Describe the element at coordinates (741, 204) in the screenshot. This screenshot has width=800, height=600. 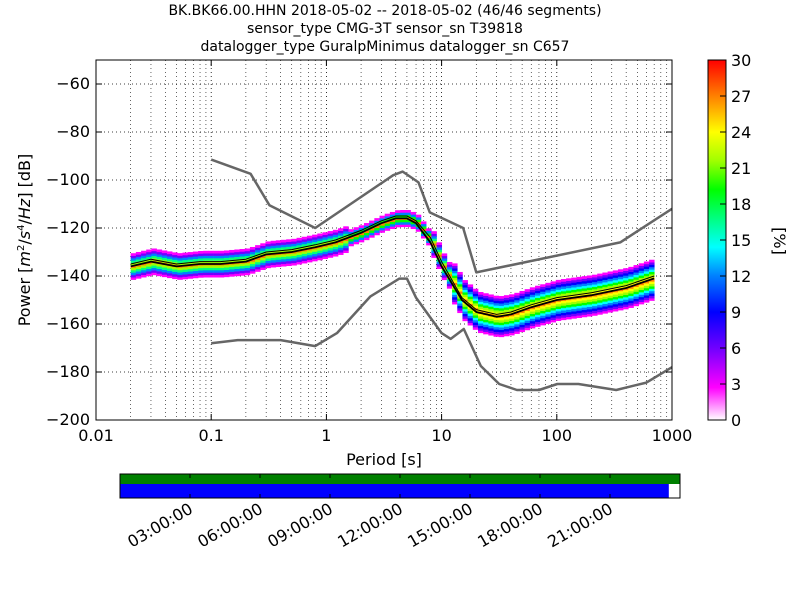
I see `colorbar-tick-label: 18` at that location.